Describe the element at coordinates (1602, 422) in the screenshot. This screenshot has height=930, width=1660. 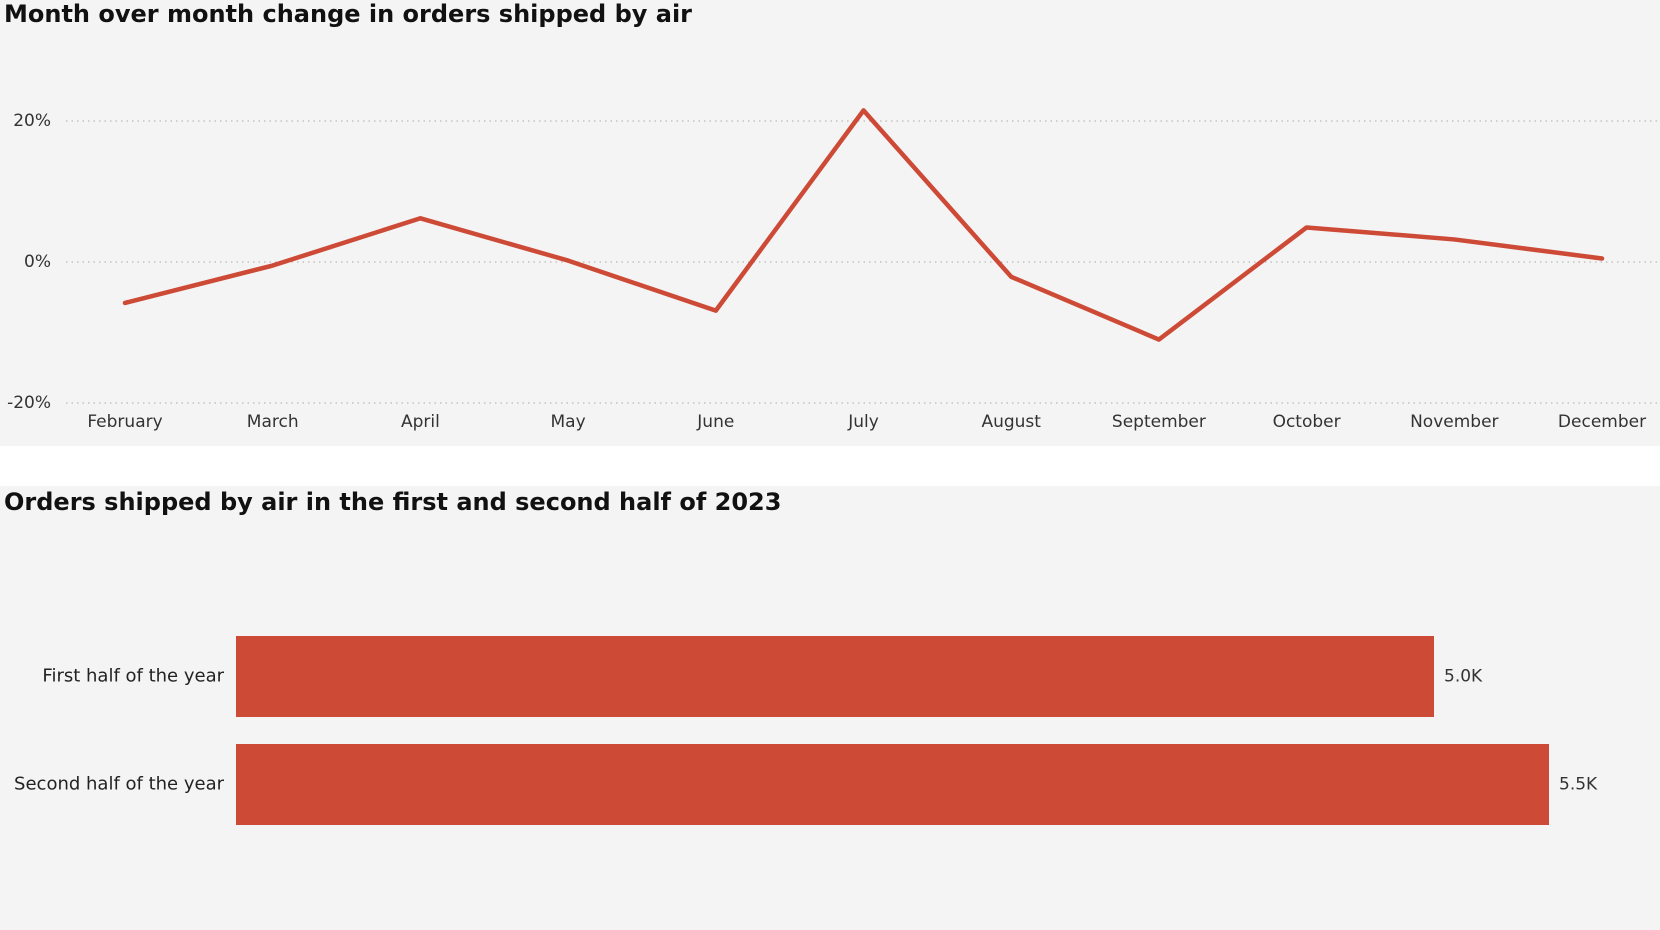
I see `x-tick-label: December` at that location.